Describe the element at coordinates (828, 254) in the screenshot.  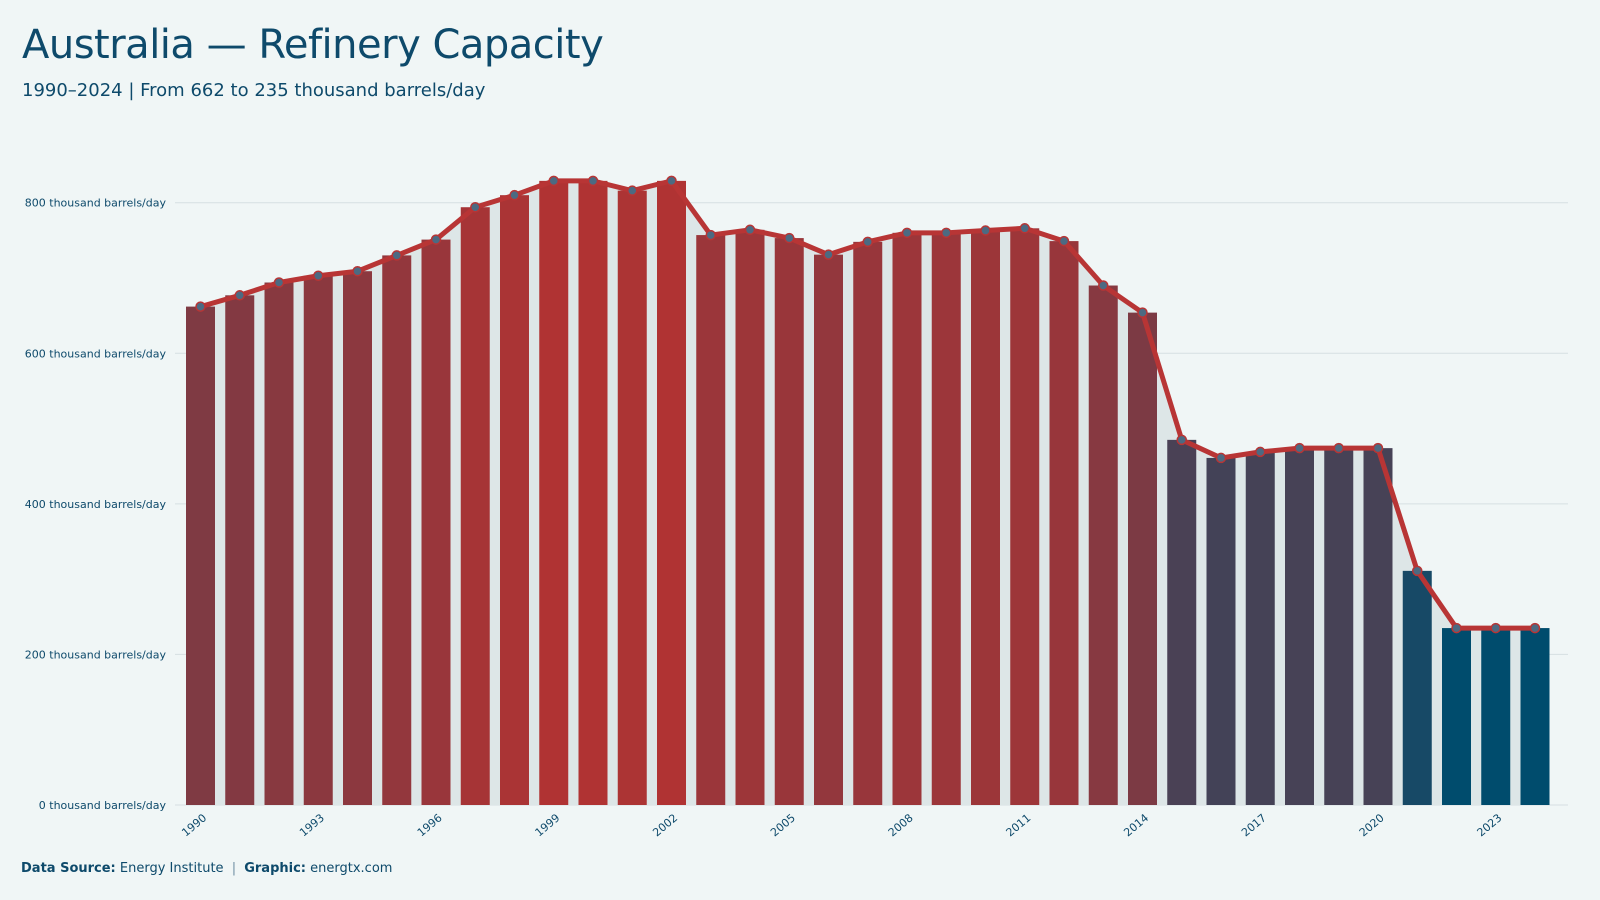
I see `marker-2006` at that location.